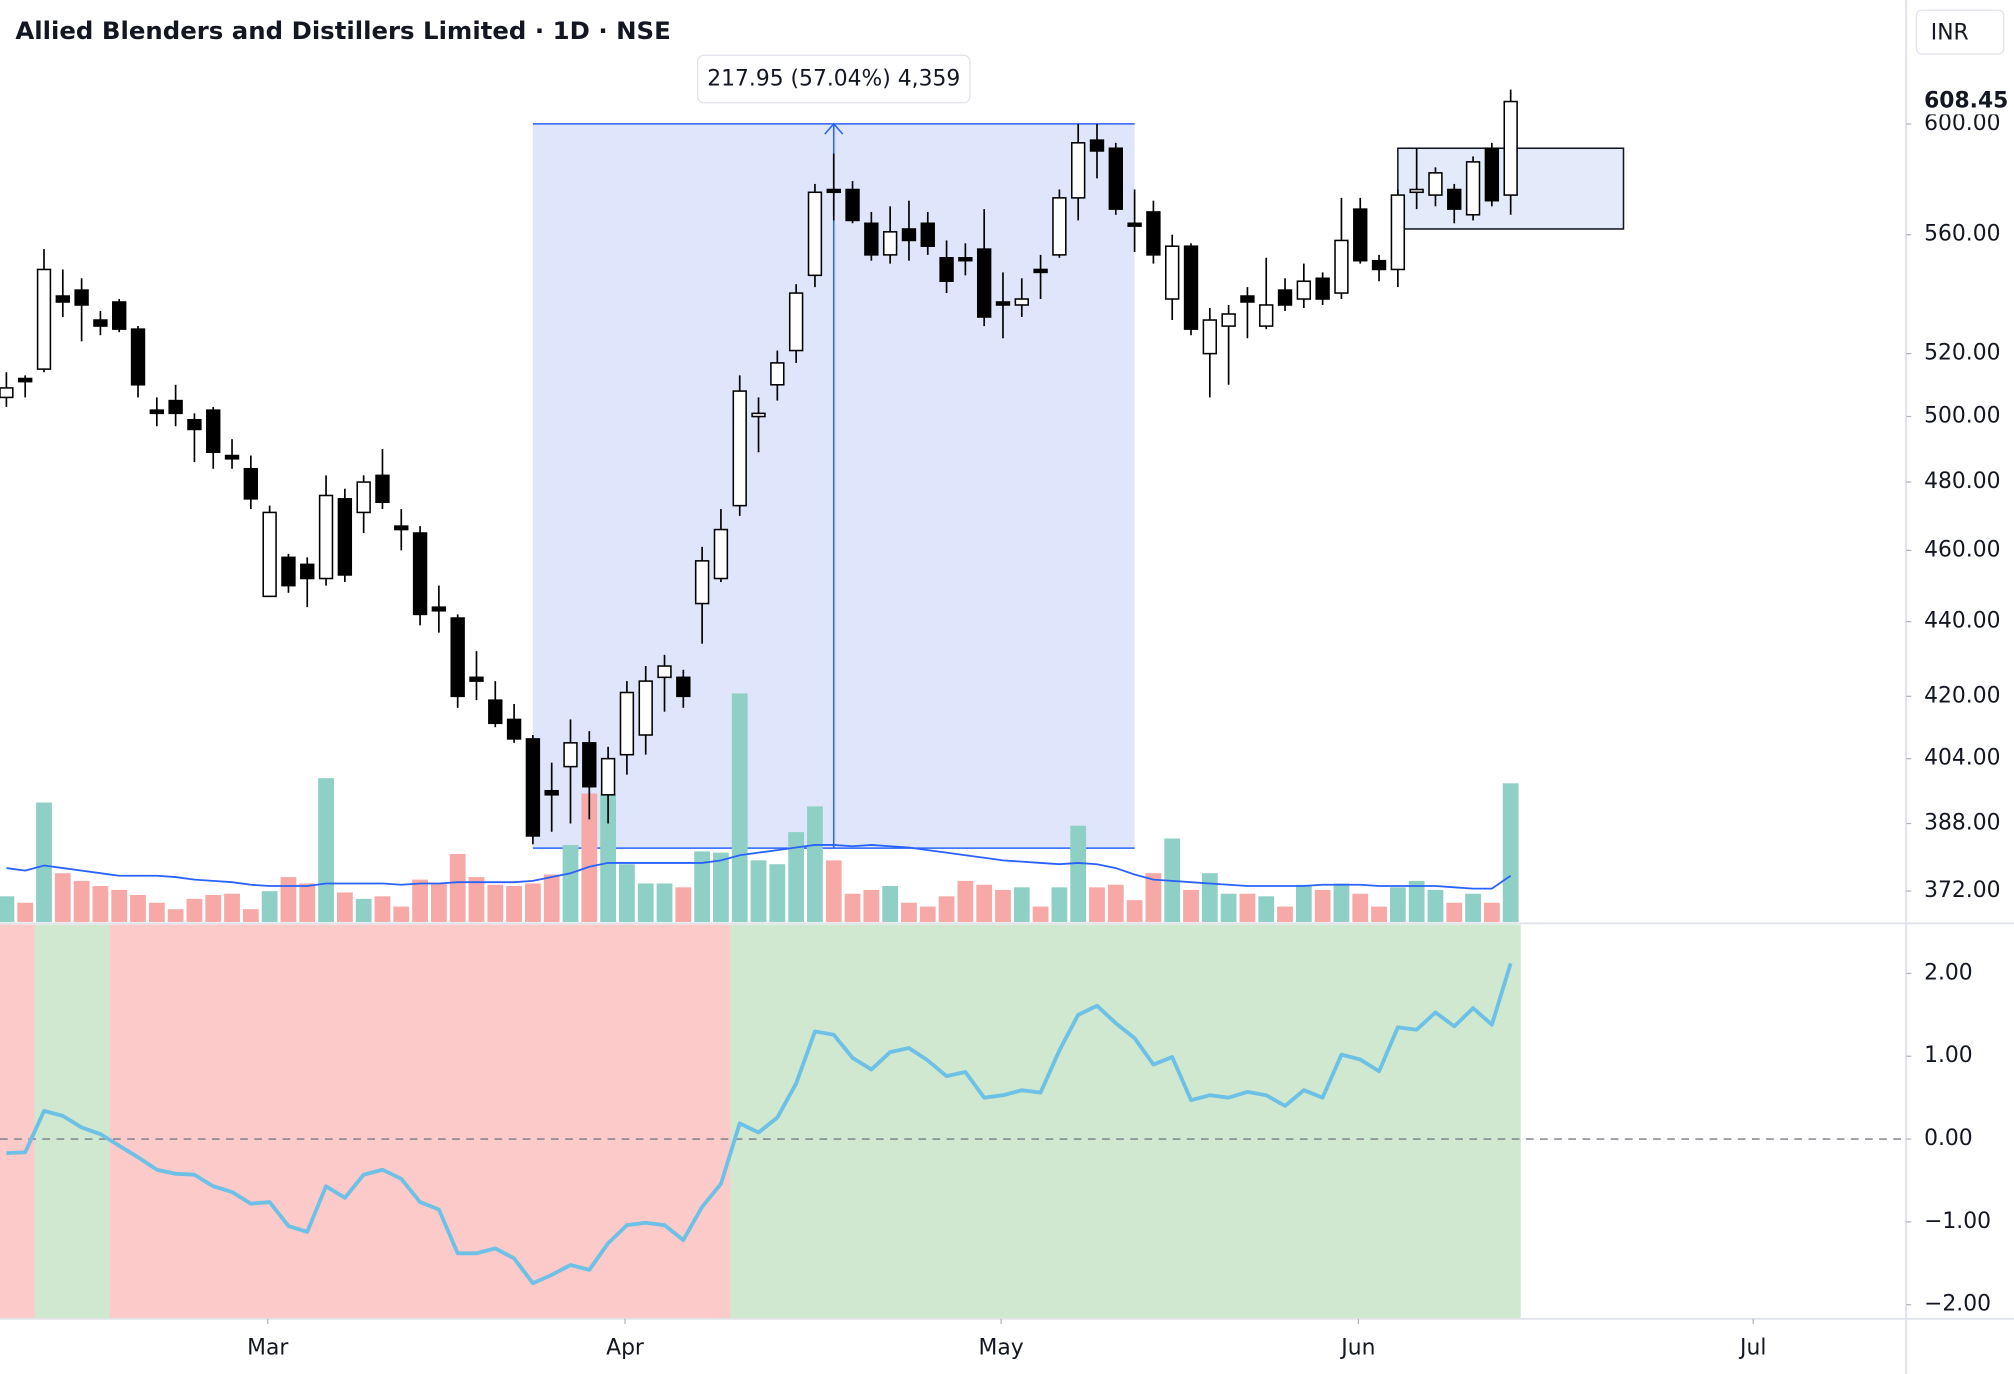 Image resolution: width=2014 pixels, height=1374 pixels. Describe the element at coordinates (267, 1347) in the screenshot. I see `x-tick-label: Mar` at that location.